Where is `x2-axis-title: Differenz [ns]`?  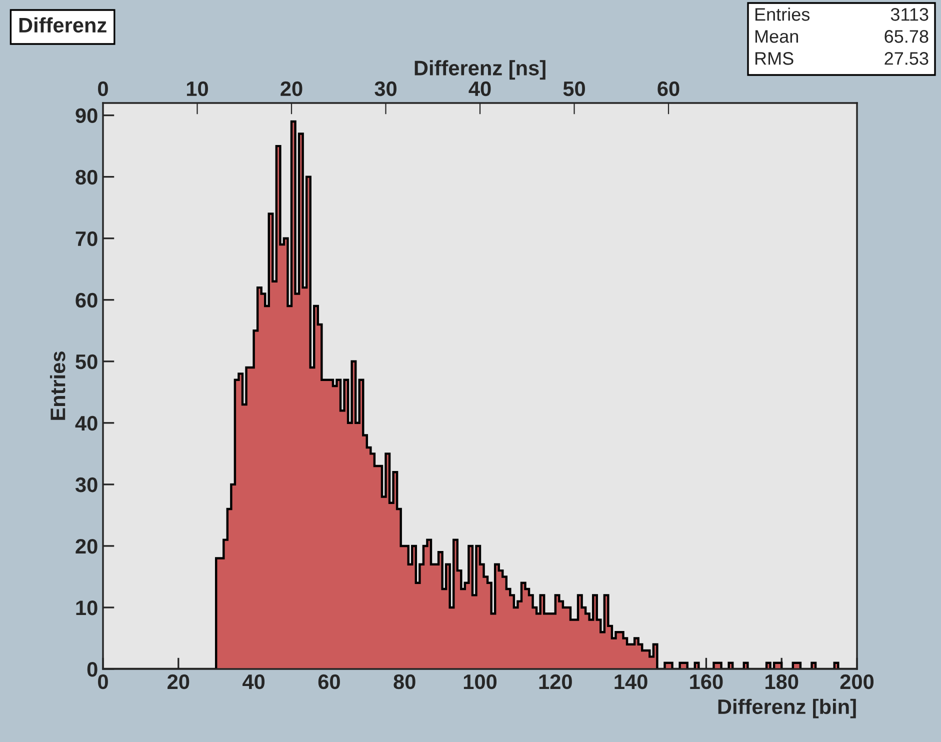
x2-axis-title: Differenz [ns] is located at coordinates (480, 70).